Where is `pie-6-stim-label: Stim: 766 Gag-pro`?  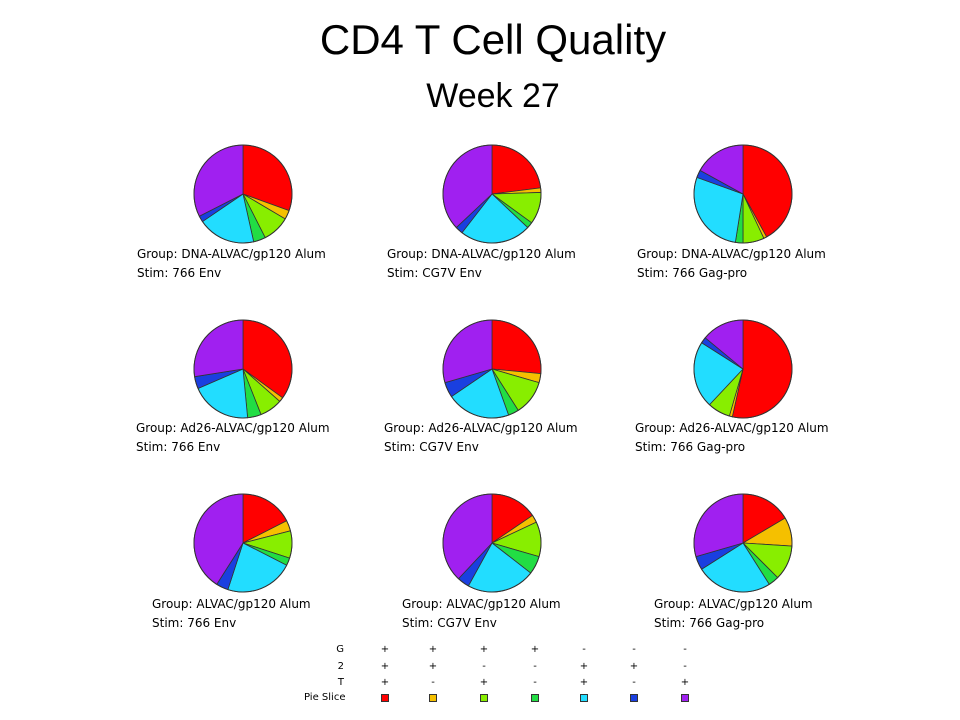 pie-6-stim-label: Stim: 766 Gag-pro is located at coordinates (690, 447).